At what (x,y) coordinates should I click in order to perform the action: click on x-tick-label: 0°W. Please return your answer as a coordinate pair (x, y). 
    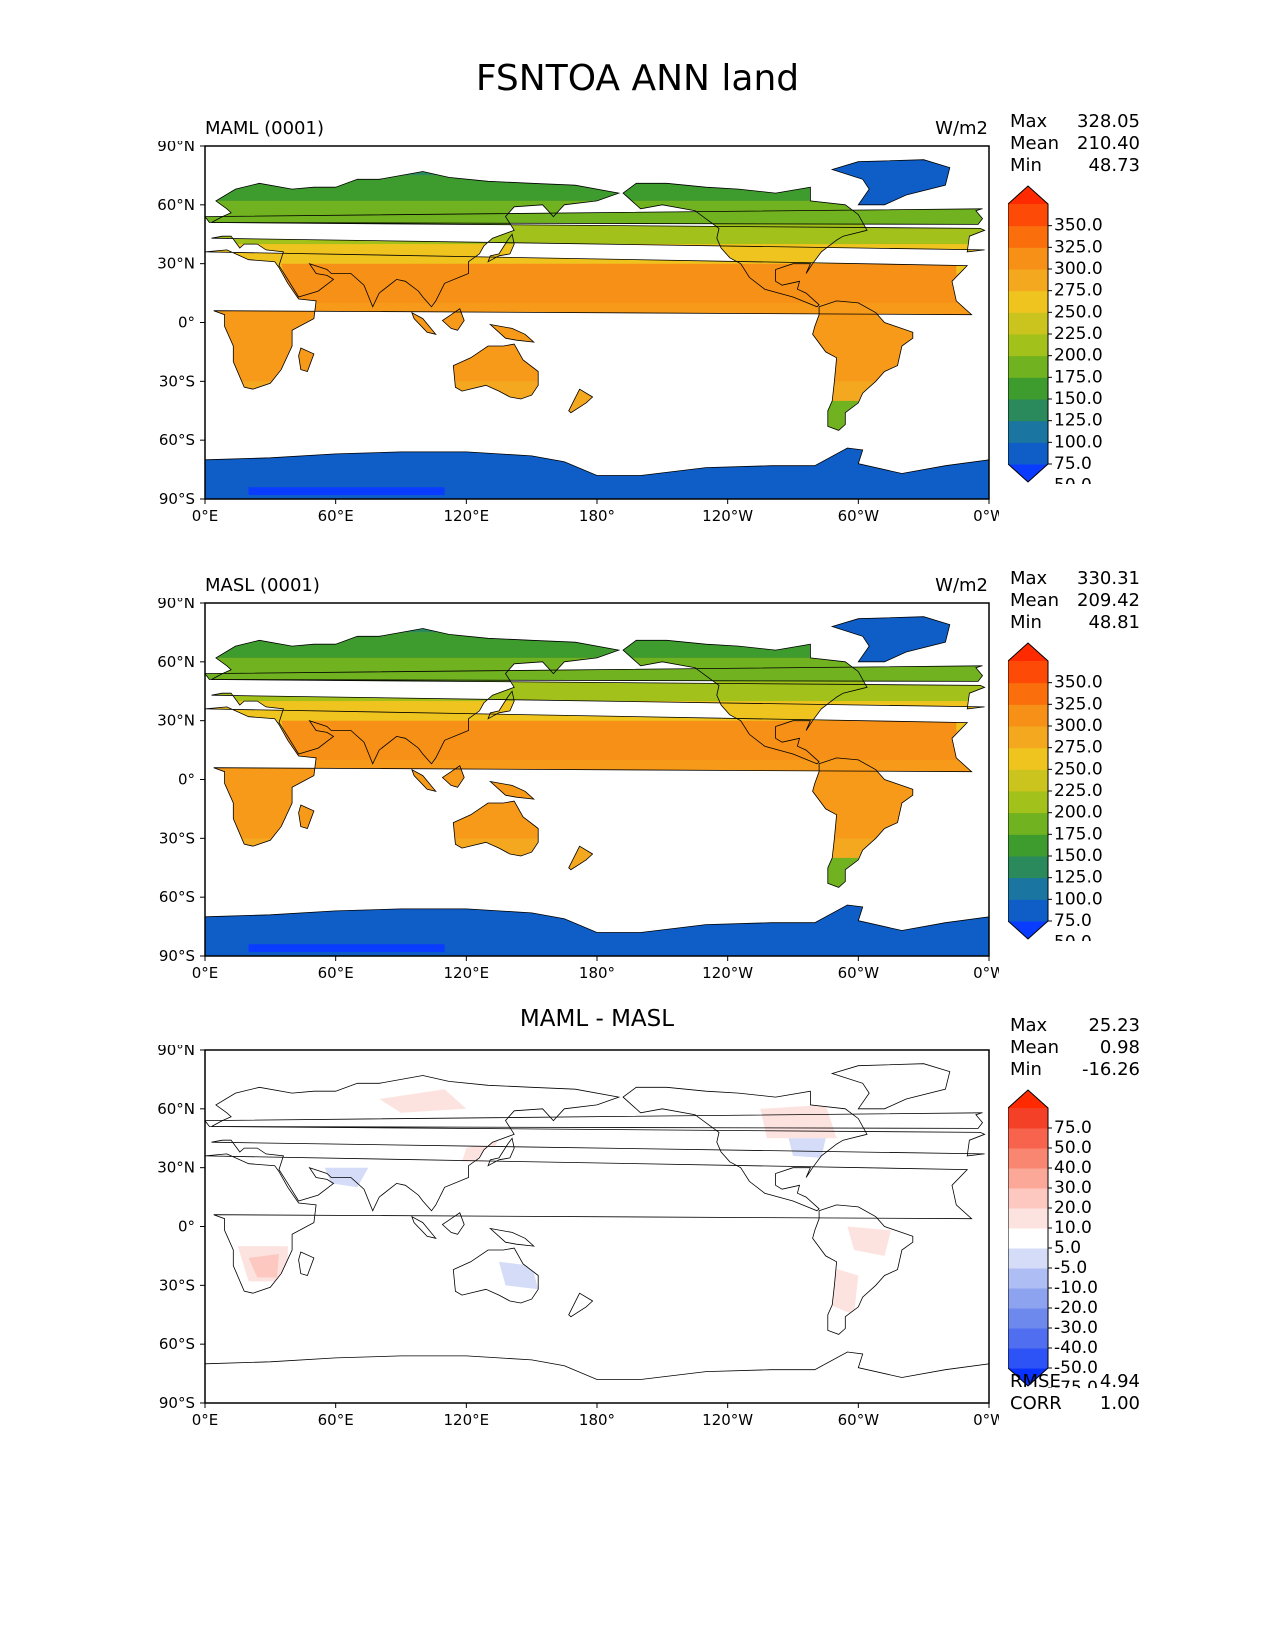
    Looking at the image, I should click on (986, 1420).